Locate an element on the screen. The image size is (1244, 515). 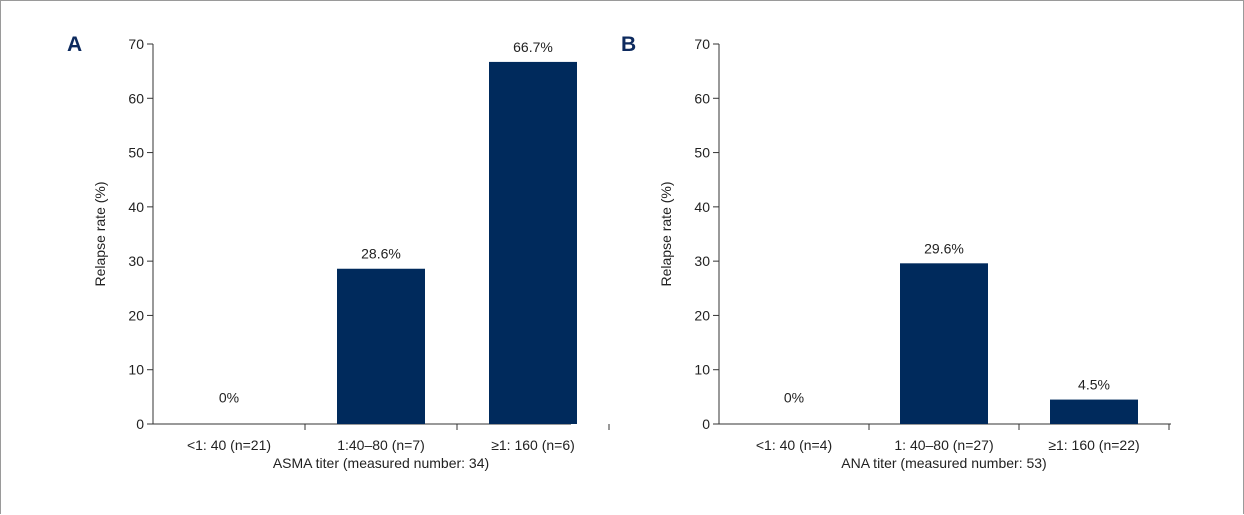
panel-a-letter: A is located at coordinates (74, 44).